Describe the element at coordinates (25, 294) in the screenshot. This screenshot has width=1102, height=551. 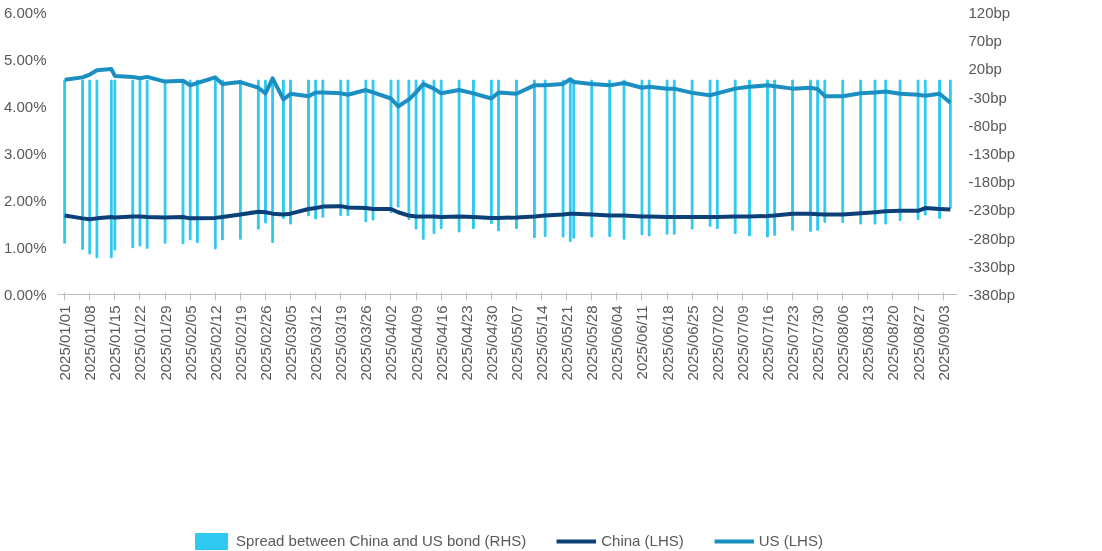
I see `y-tick-label: 0.00%` at that location.